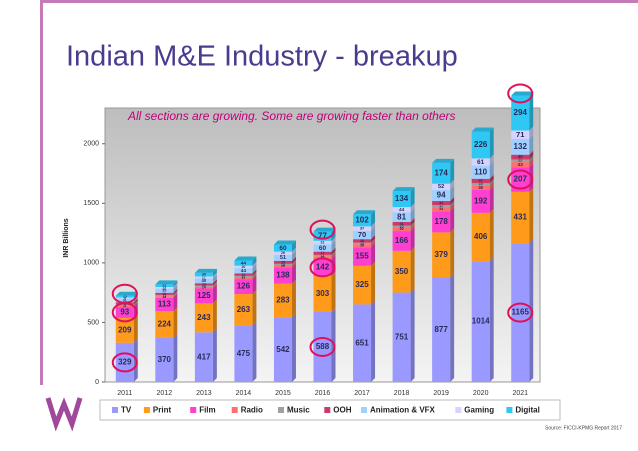  What do you see at coordinates (243, 267) in the screenshot?
I see `value-label: 20` at bounding box center [243, 267].